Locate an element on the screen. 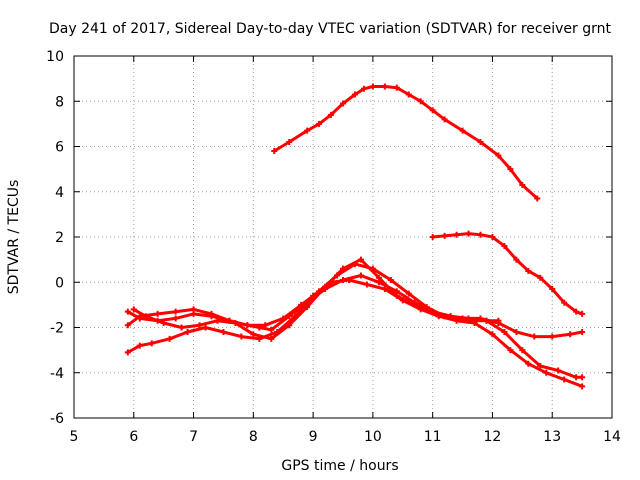 Image resolution: width=640 pixels, height=480 pixels. y-tick-label: -6 is located at coordinates (57, 419).